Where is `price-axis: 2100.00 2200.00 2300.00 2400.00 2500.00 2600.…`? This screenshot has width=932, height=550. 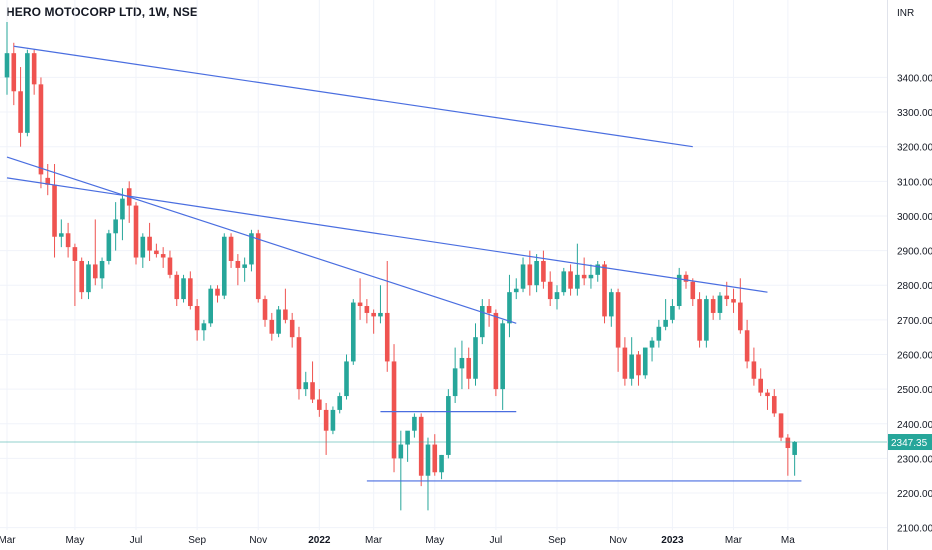 price-axis: 2100.00 2200.00 2300.00 2400.00 2500.00 2600.… is located at coordinates (914, 303).